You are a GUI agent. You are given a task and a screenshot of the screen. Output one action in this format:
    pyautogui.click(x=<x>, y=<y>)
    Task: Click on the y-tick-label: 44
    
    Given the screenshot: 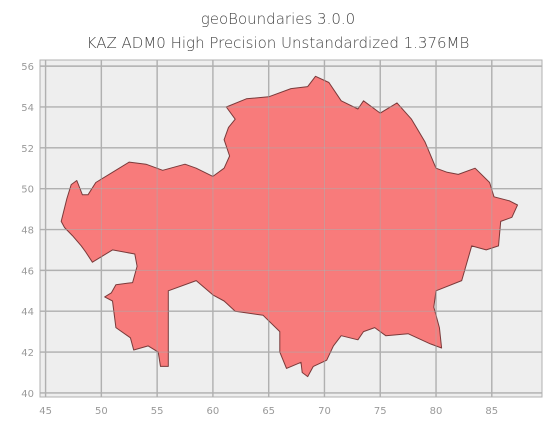 What is the action you would take?
    pyautogui.click(x=27, y=312)
    